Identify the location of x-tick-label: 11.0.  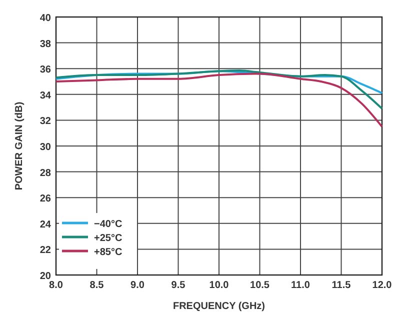
(300, 285).